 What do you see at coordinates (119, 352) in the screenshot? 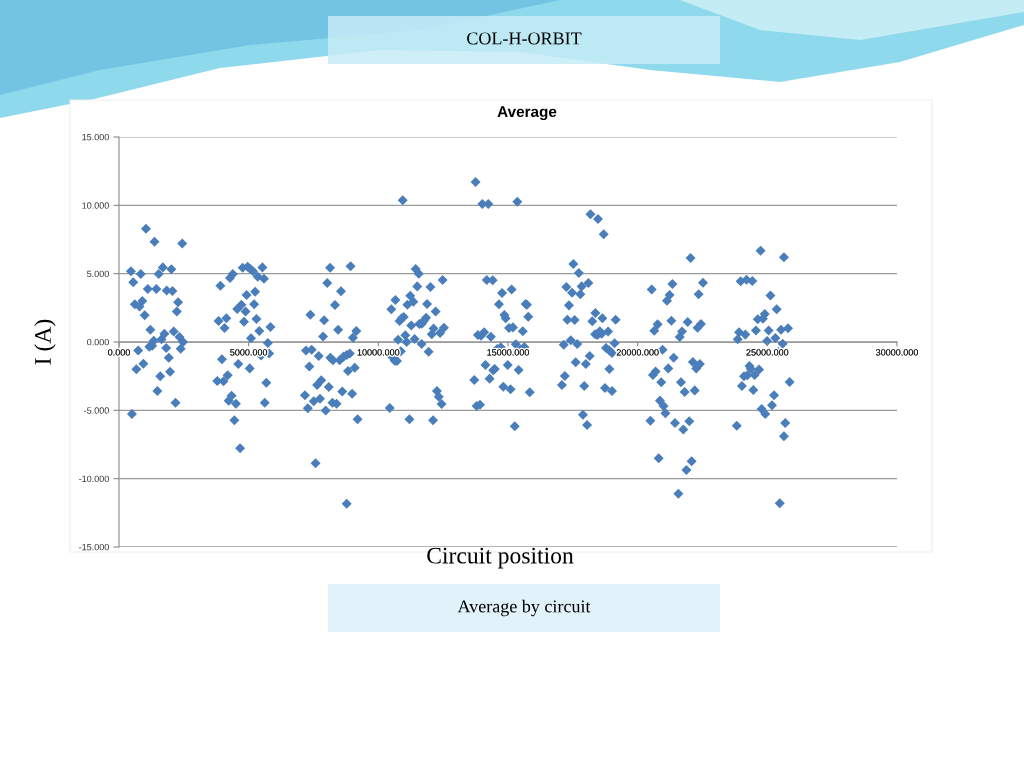
I see `x-tick-label: 0.000` at bounding box center [119, 352].